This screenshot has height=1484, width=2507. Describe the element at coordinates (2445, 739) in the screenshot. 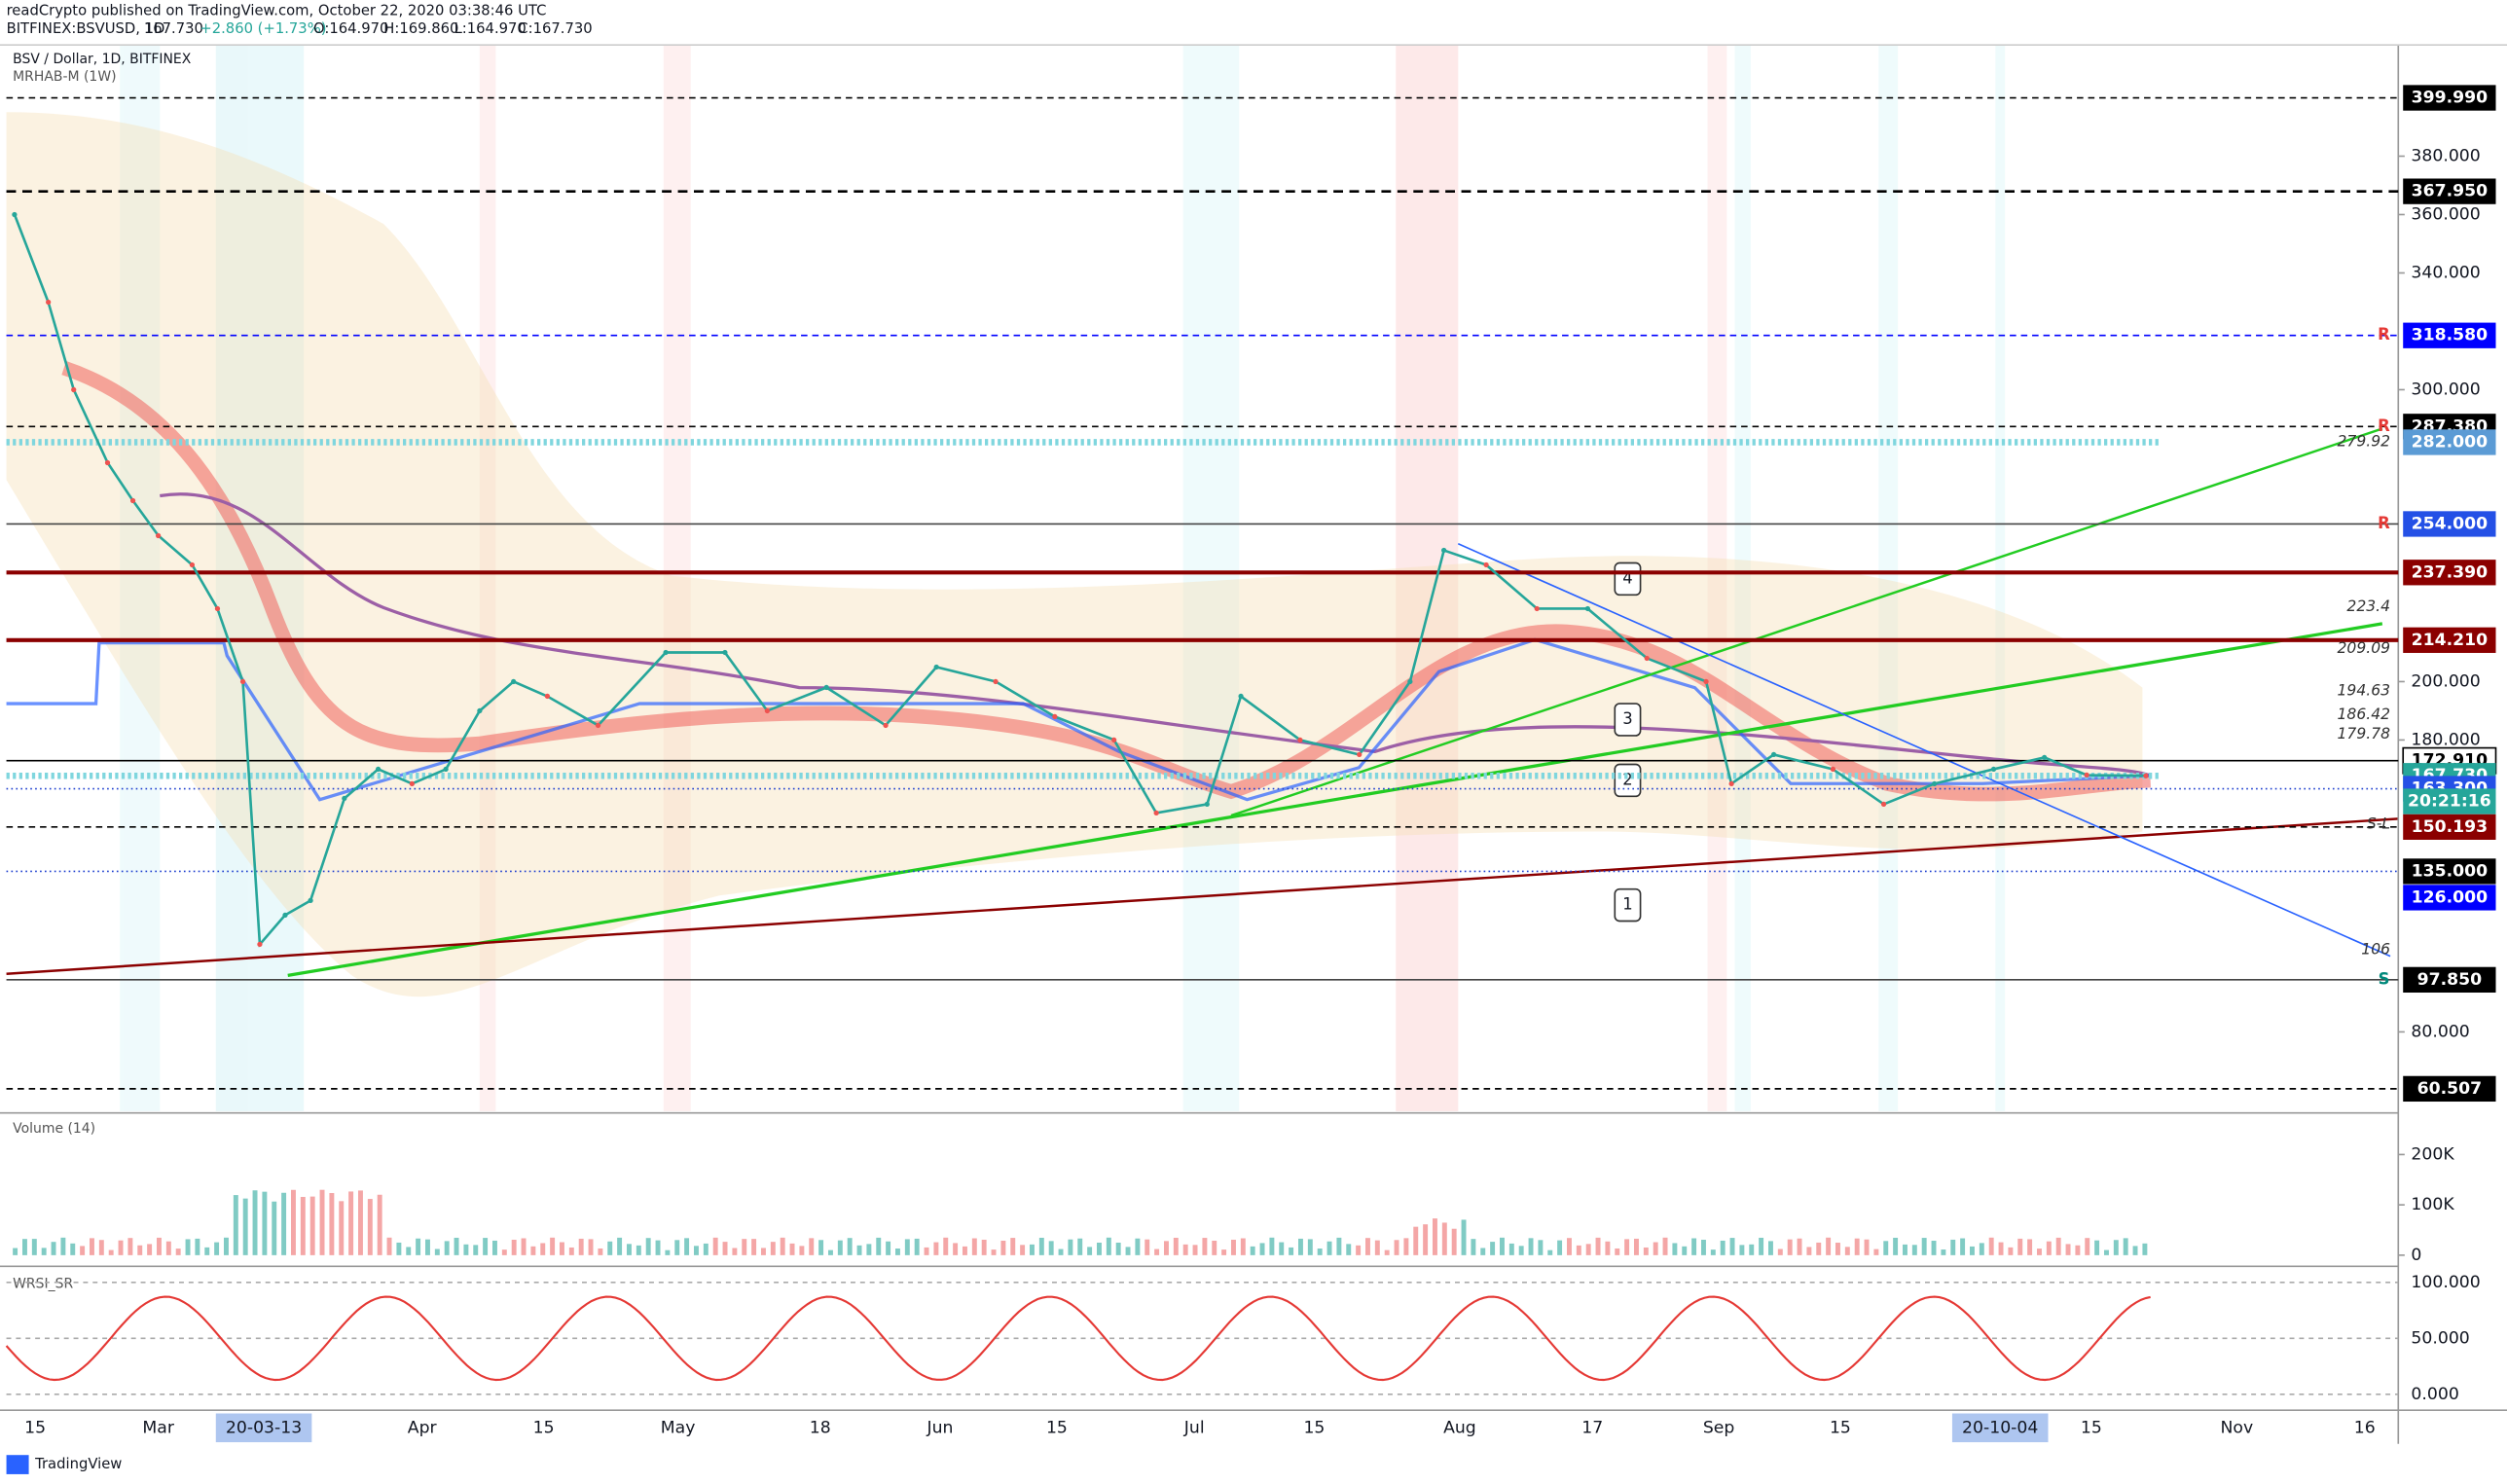

I see `y-tick-label: 180.000` at that location.